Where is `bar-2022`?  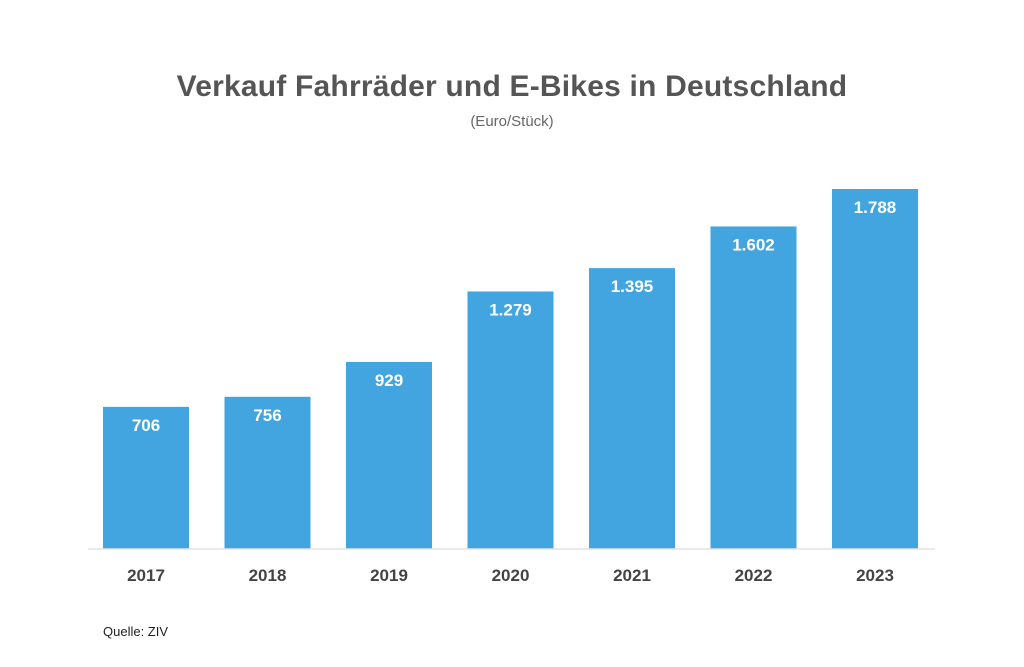
bar-2022 is located at coordinates (753, 388).